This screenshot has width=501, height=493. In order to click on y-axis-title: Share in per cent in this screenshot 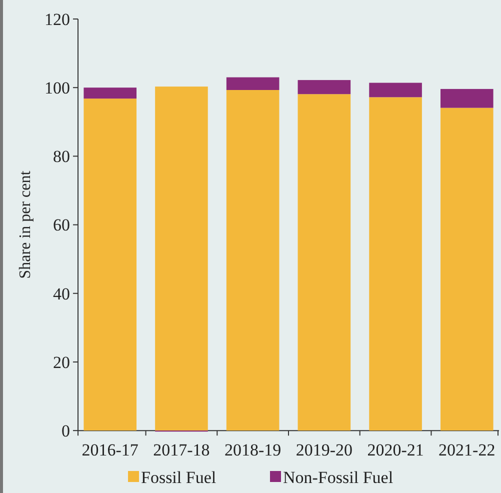, I will do `click(25, 224)`.